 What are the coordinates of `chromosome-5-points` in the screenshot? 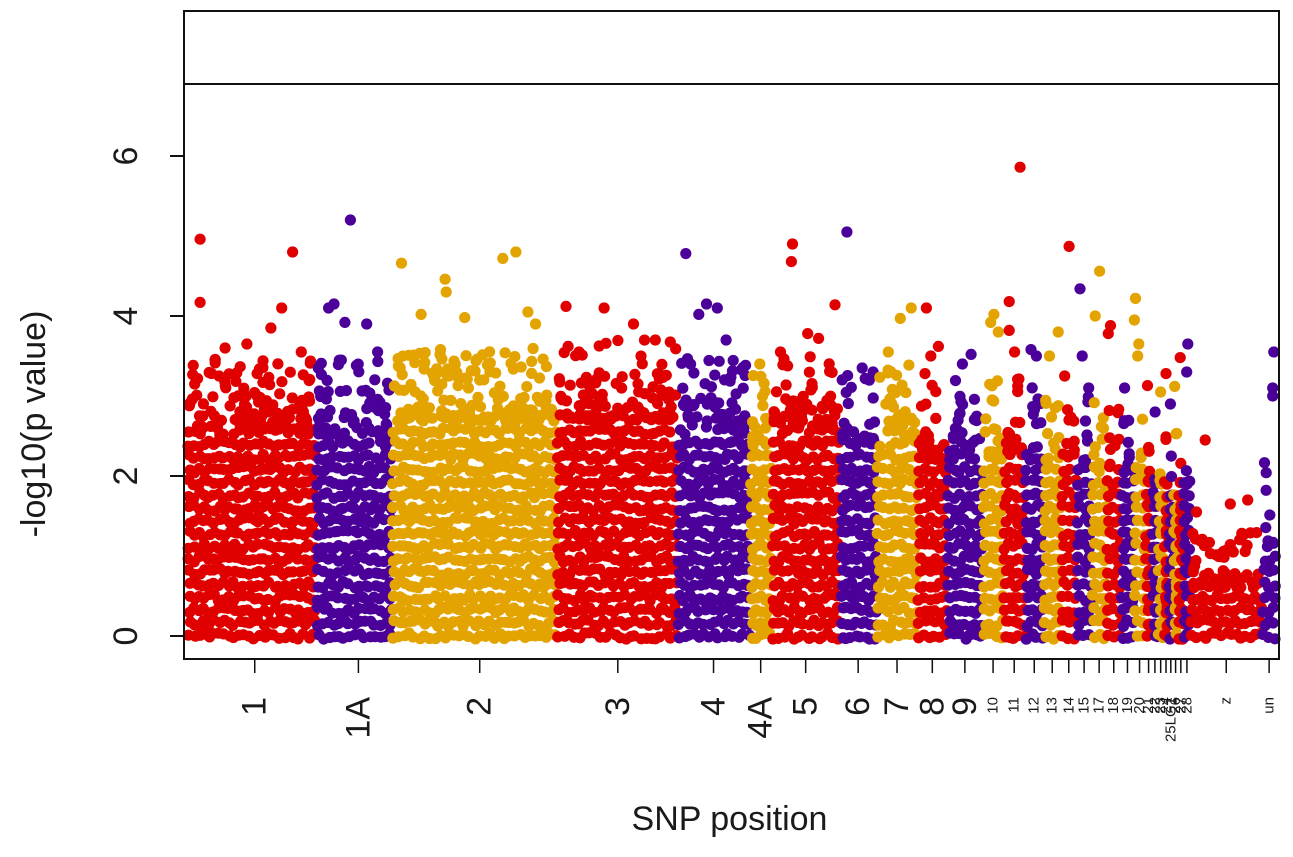 It's located at (806, 441).